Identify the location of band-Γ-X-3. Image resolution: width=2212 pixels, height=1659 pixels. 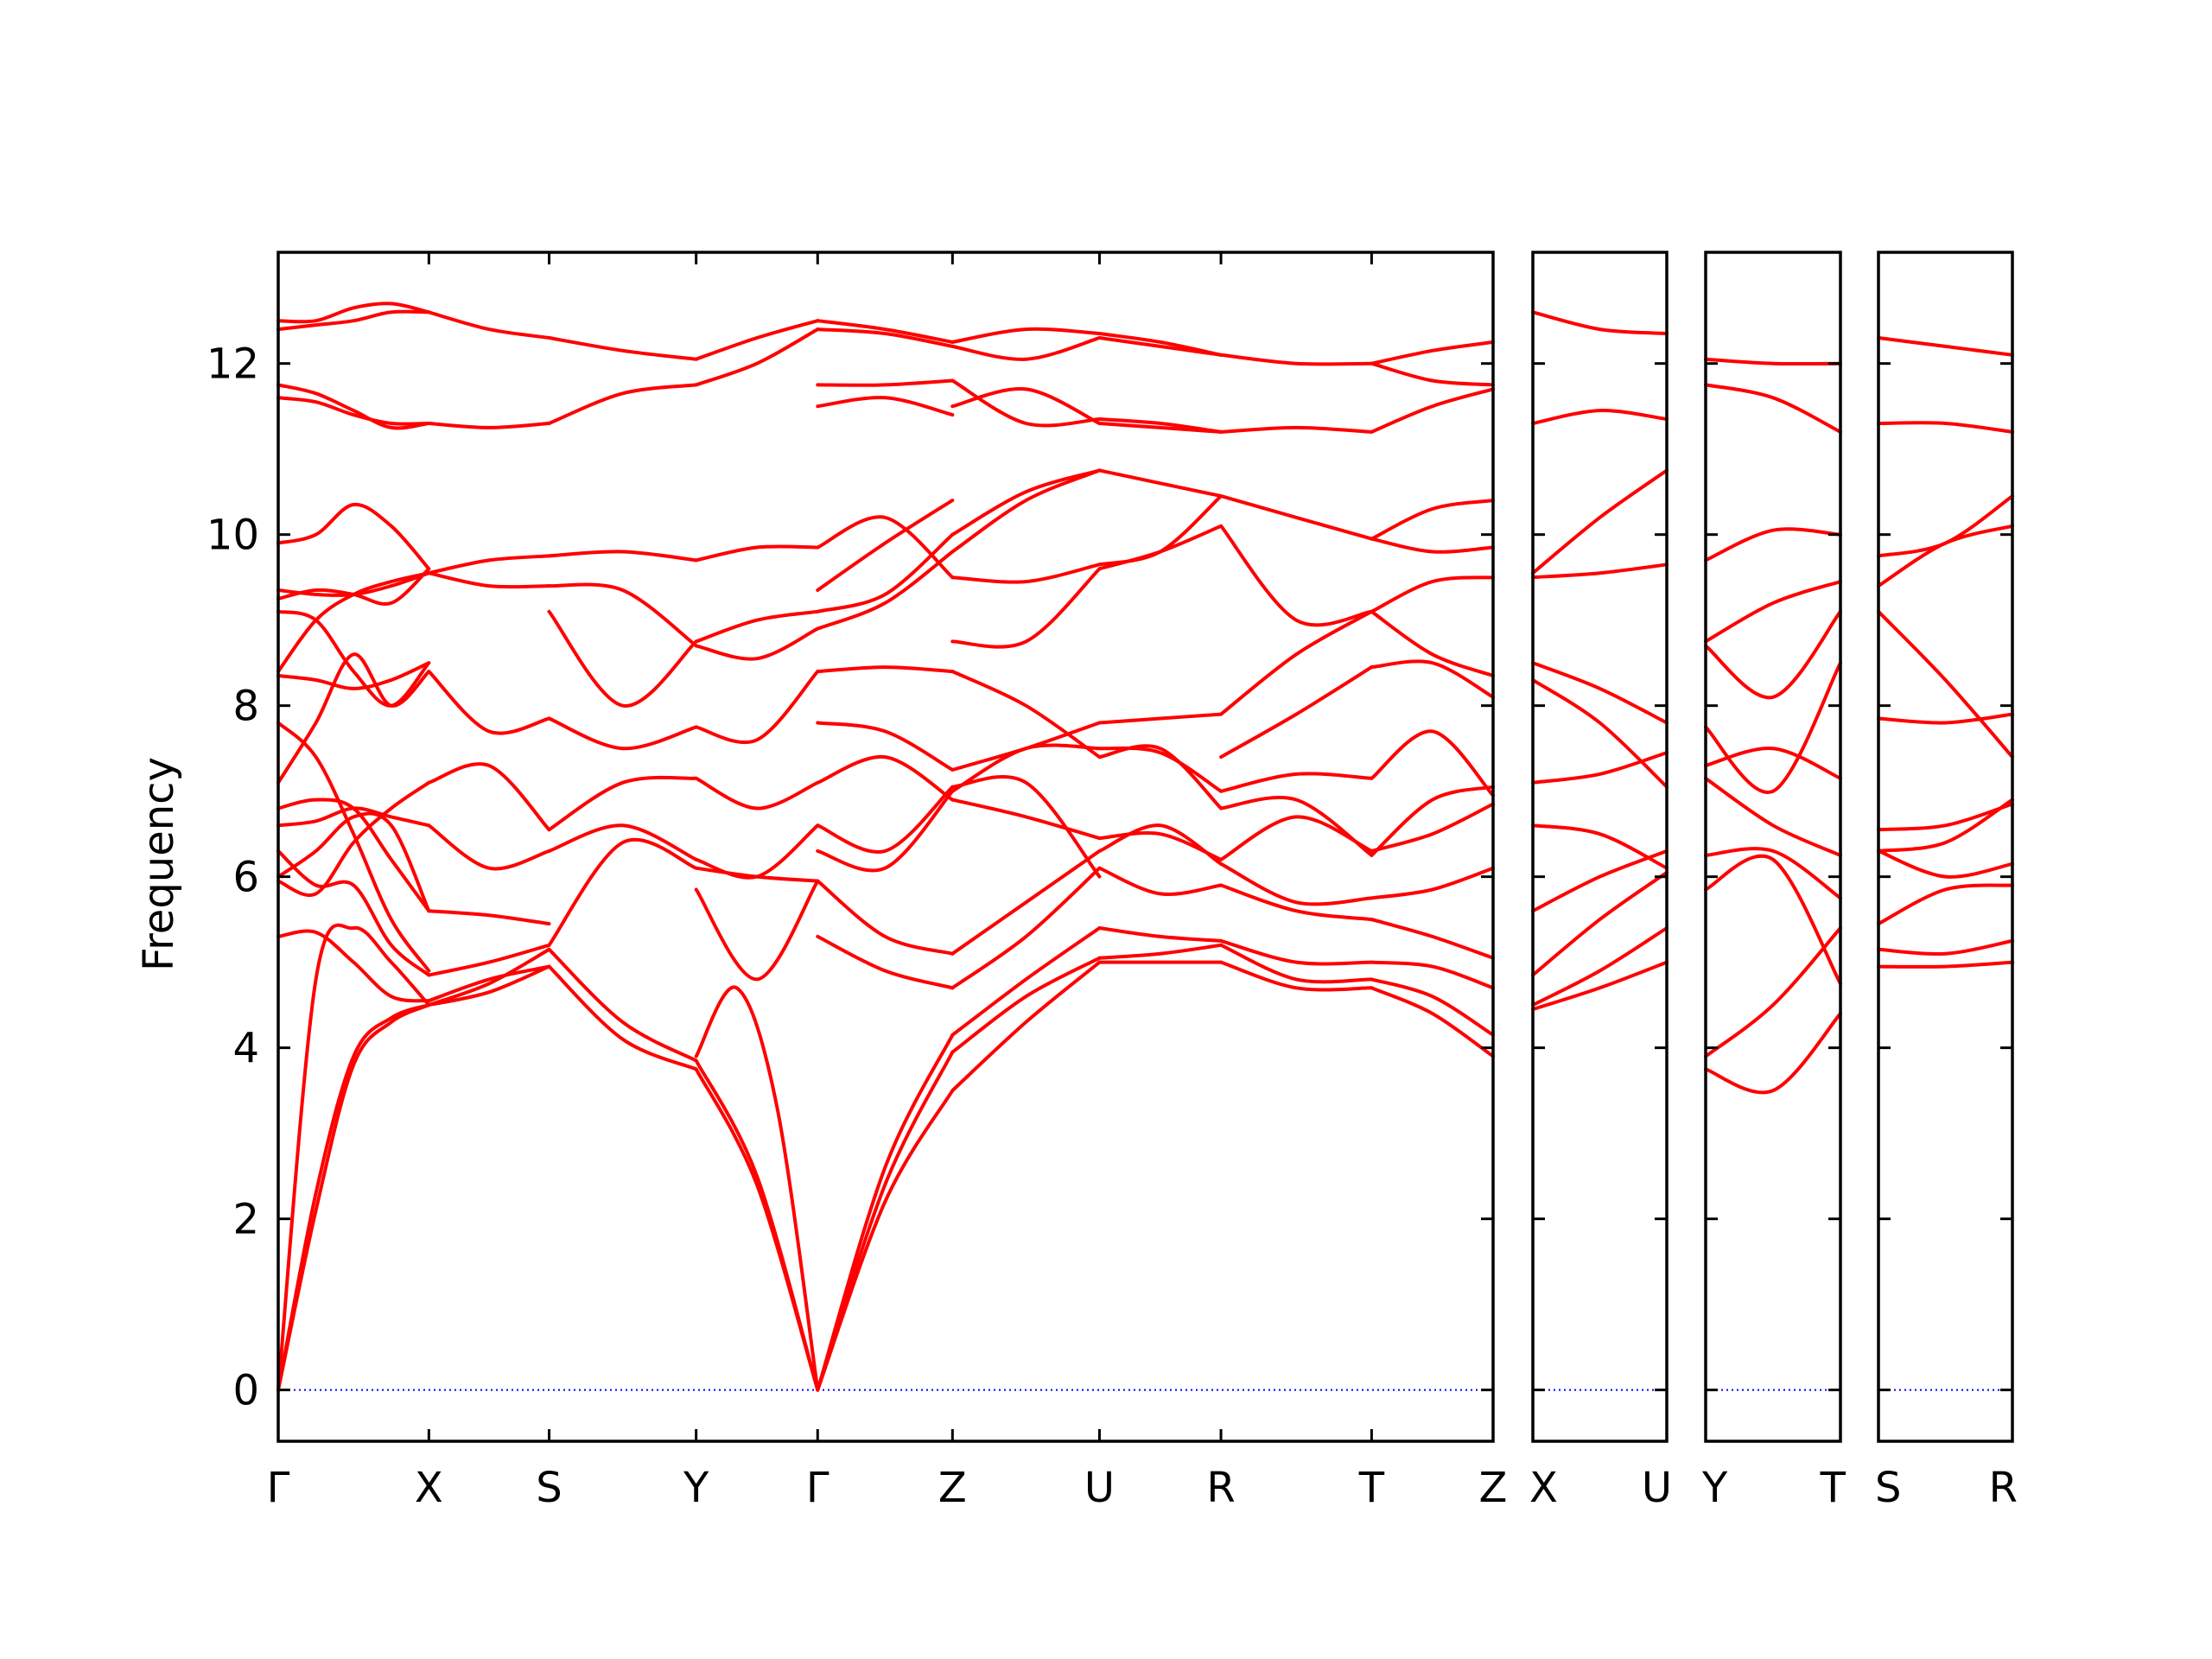
(353, 1157).